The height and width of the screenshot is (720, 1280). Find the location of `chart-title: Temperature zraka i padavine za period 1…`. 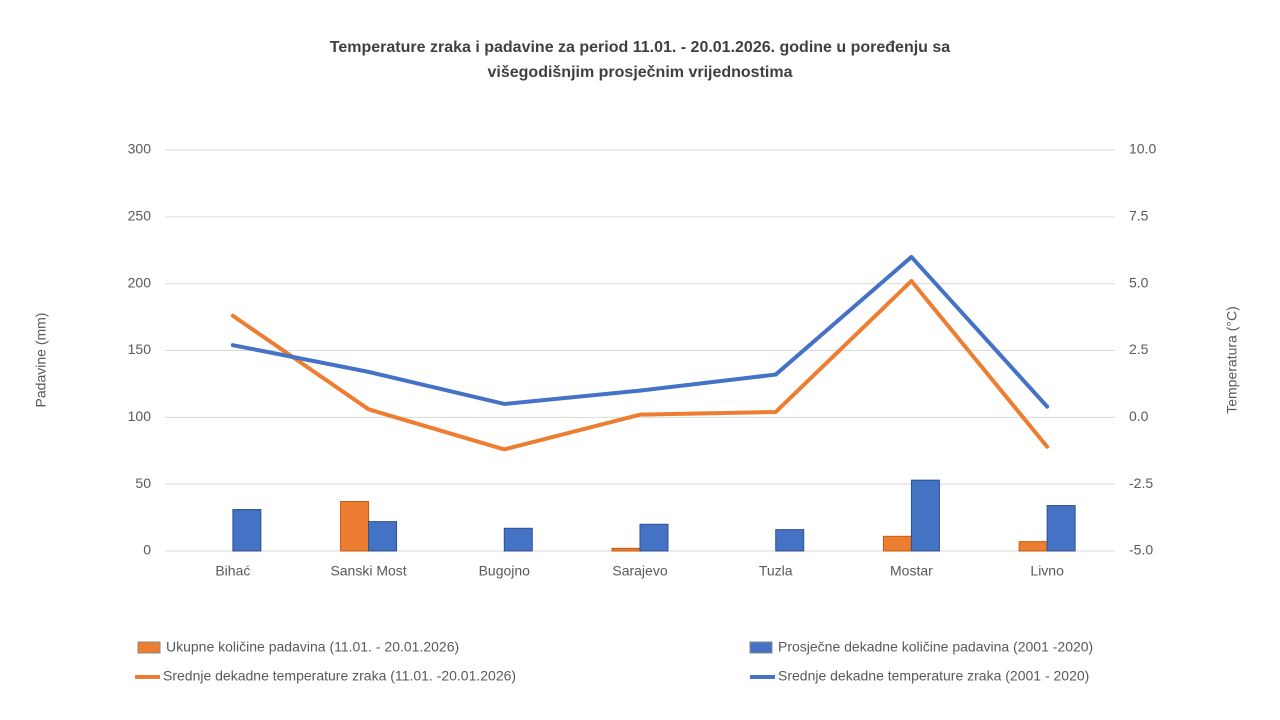

chart-title: Temperature zraka i padavine za period 1… is located at coordinates (640, 60).